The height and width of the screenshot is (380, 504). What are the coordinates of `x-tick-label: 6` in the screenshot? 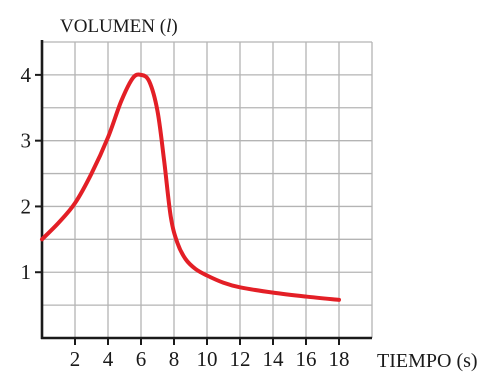 It's located at (141, 359).